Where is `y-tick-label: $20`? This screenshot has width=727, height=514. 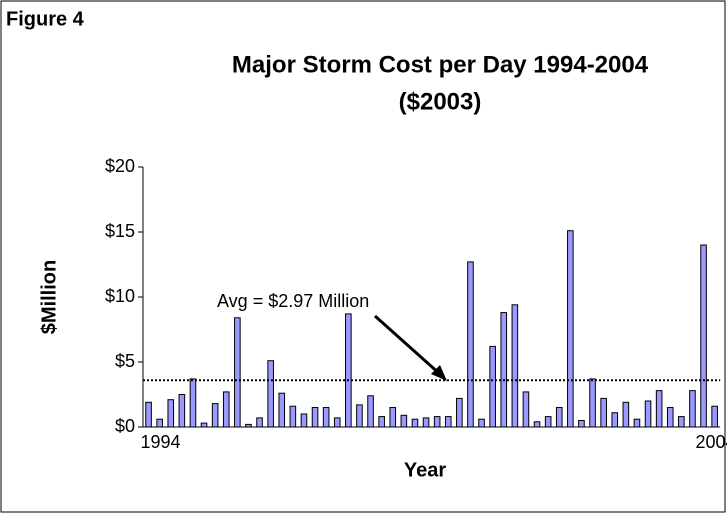 y-tick-label: $20 is located at coordinates (120, 166).